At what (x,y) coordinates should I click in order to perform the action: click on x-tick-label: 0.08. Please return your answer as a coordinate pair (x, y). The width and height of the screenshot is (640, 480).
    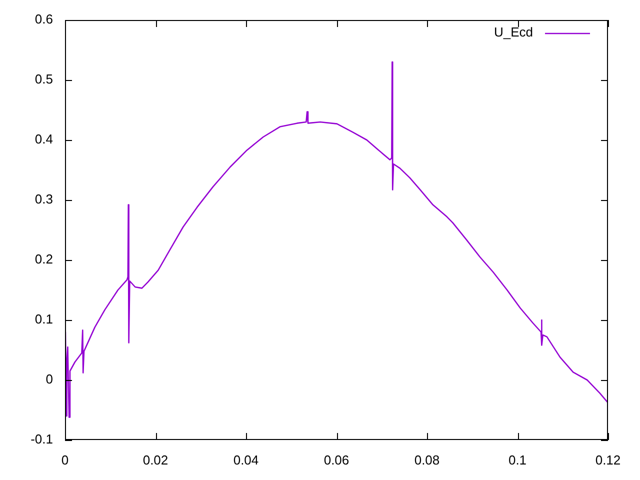
    Looking at the image, I should click on (427, 460).